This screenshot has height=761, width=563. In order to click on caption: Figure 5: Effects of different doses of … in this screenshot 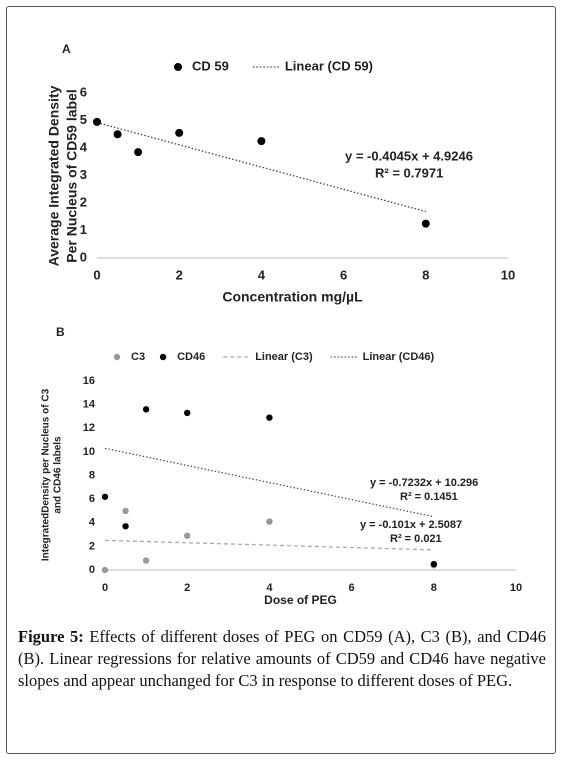, I will do `click(282, 659)`.